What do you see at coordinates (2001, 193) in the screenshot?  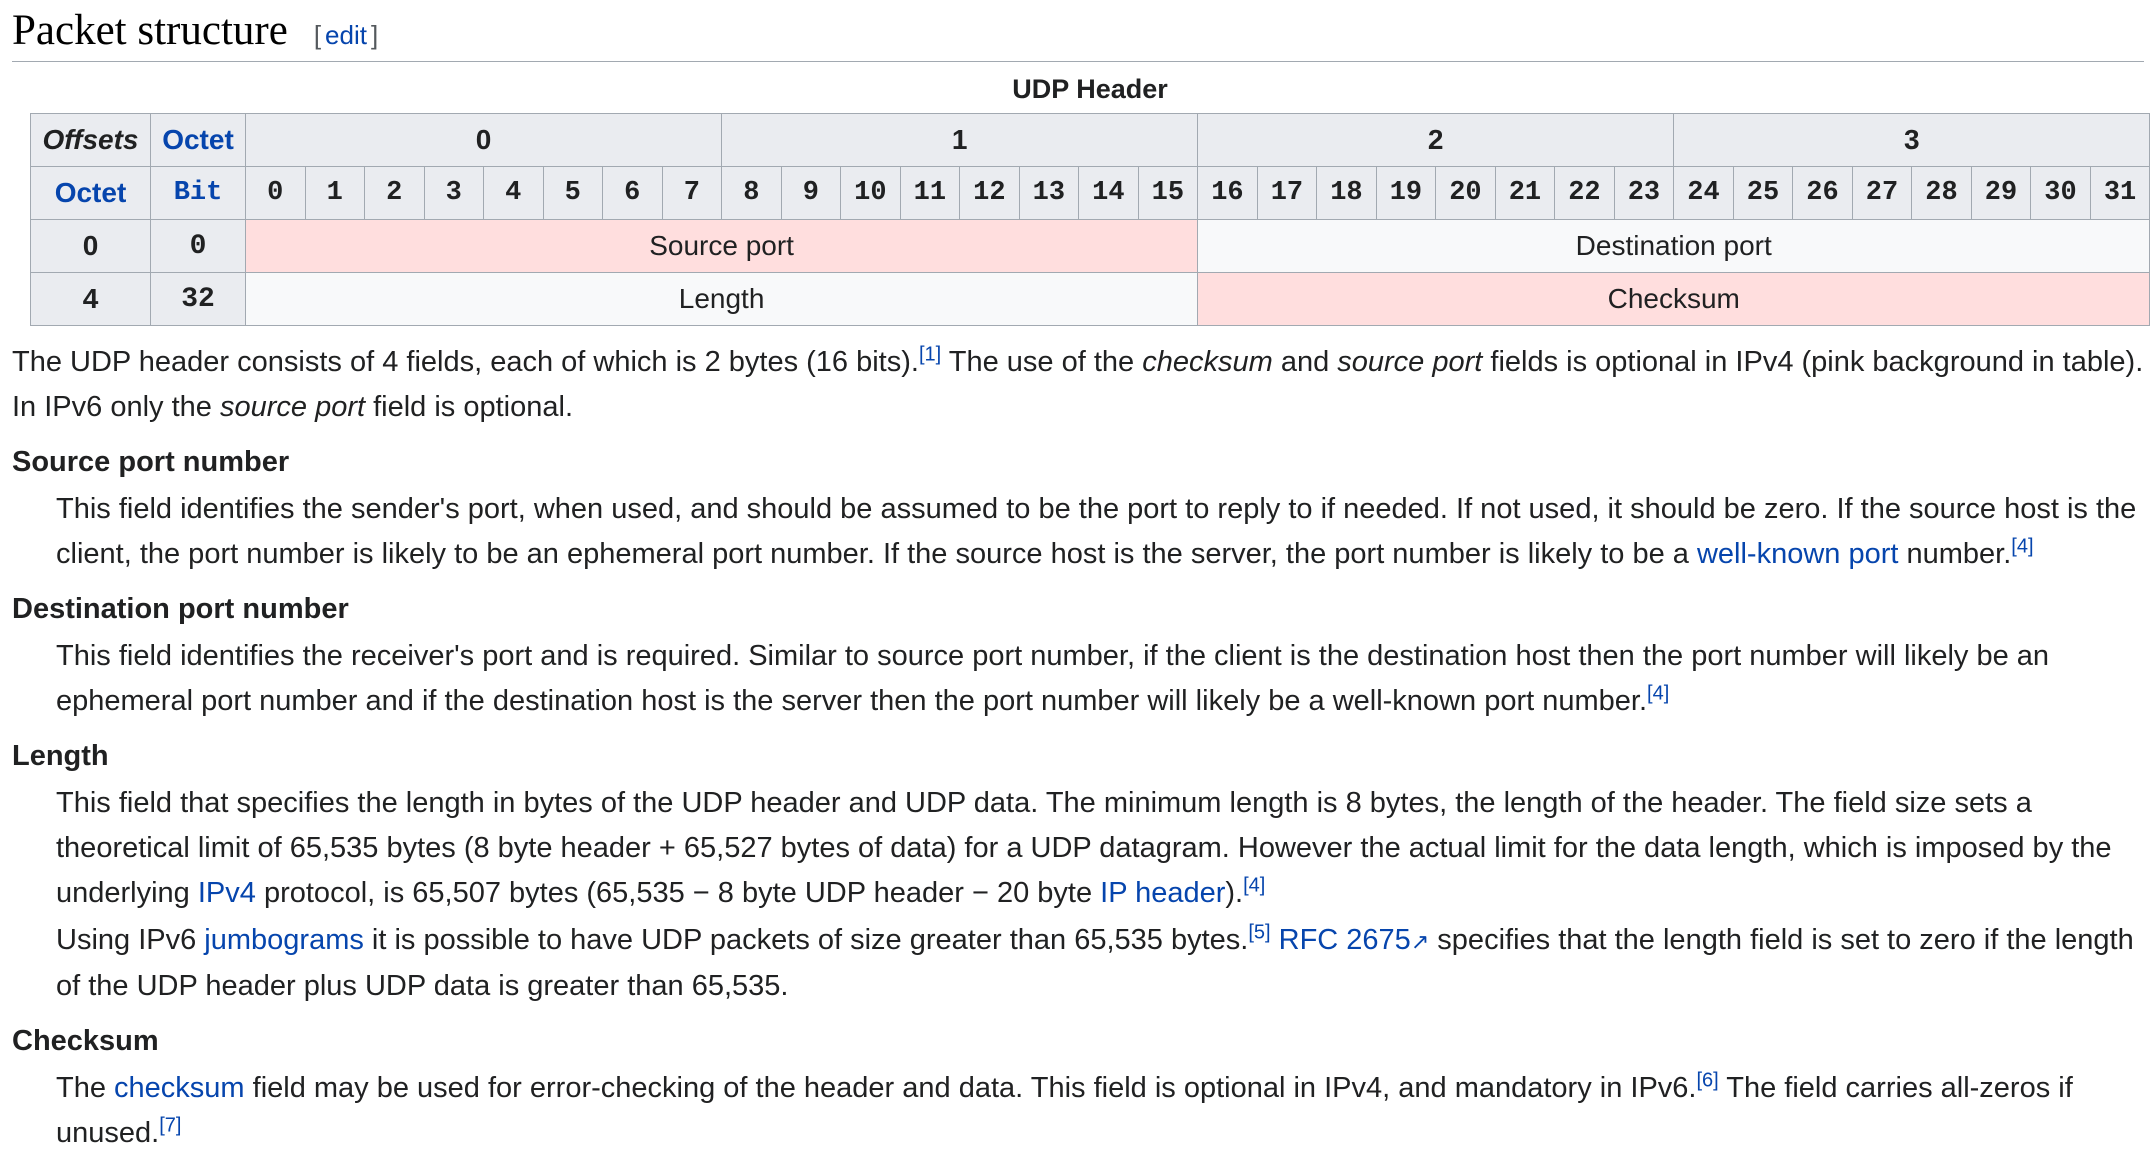 I see `bit-header-29: 29` at bounding box center [2001, 193].